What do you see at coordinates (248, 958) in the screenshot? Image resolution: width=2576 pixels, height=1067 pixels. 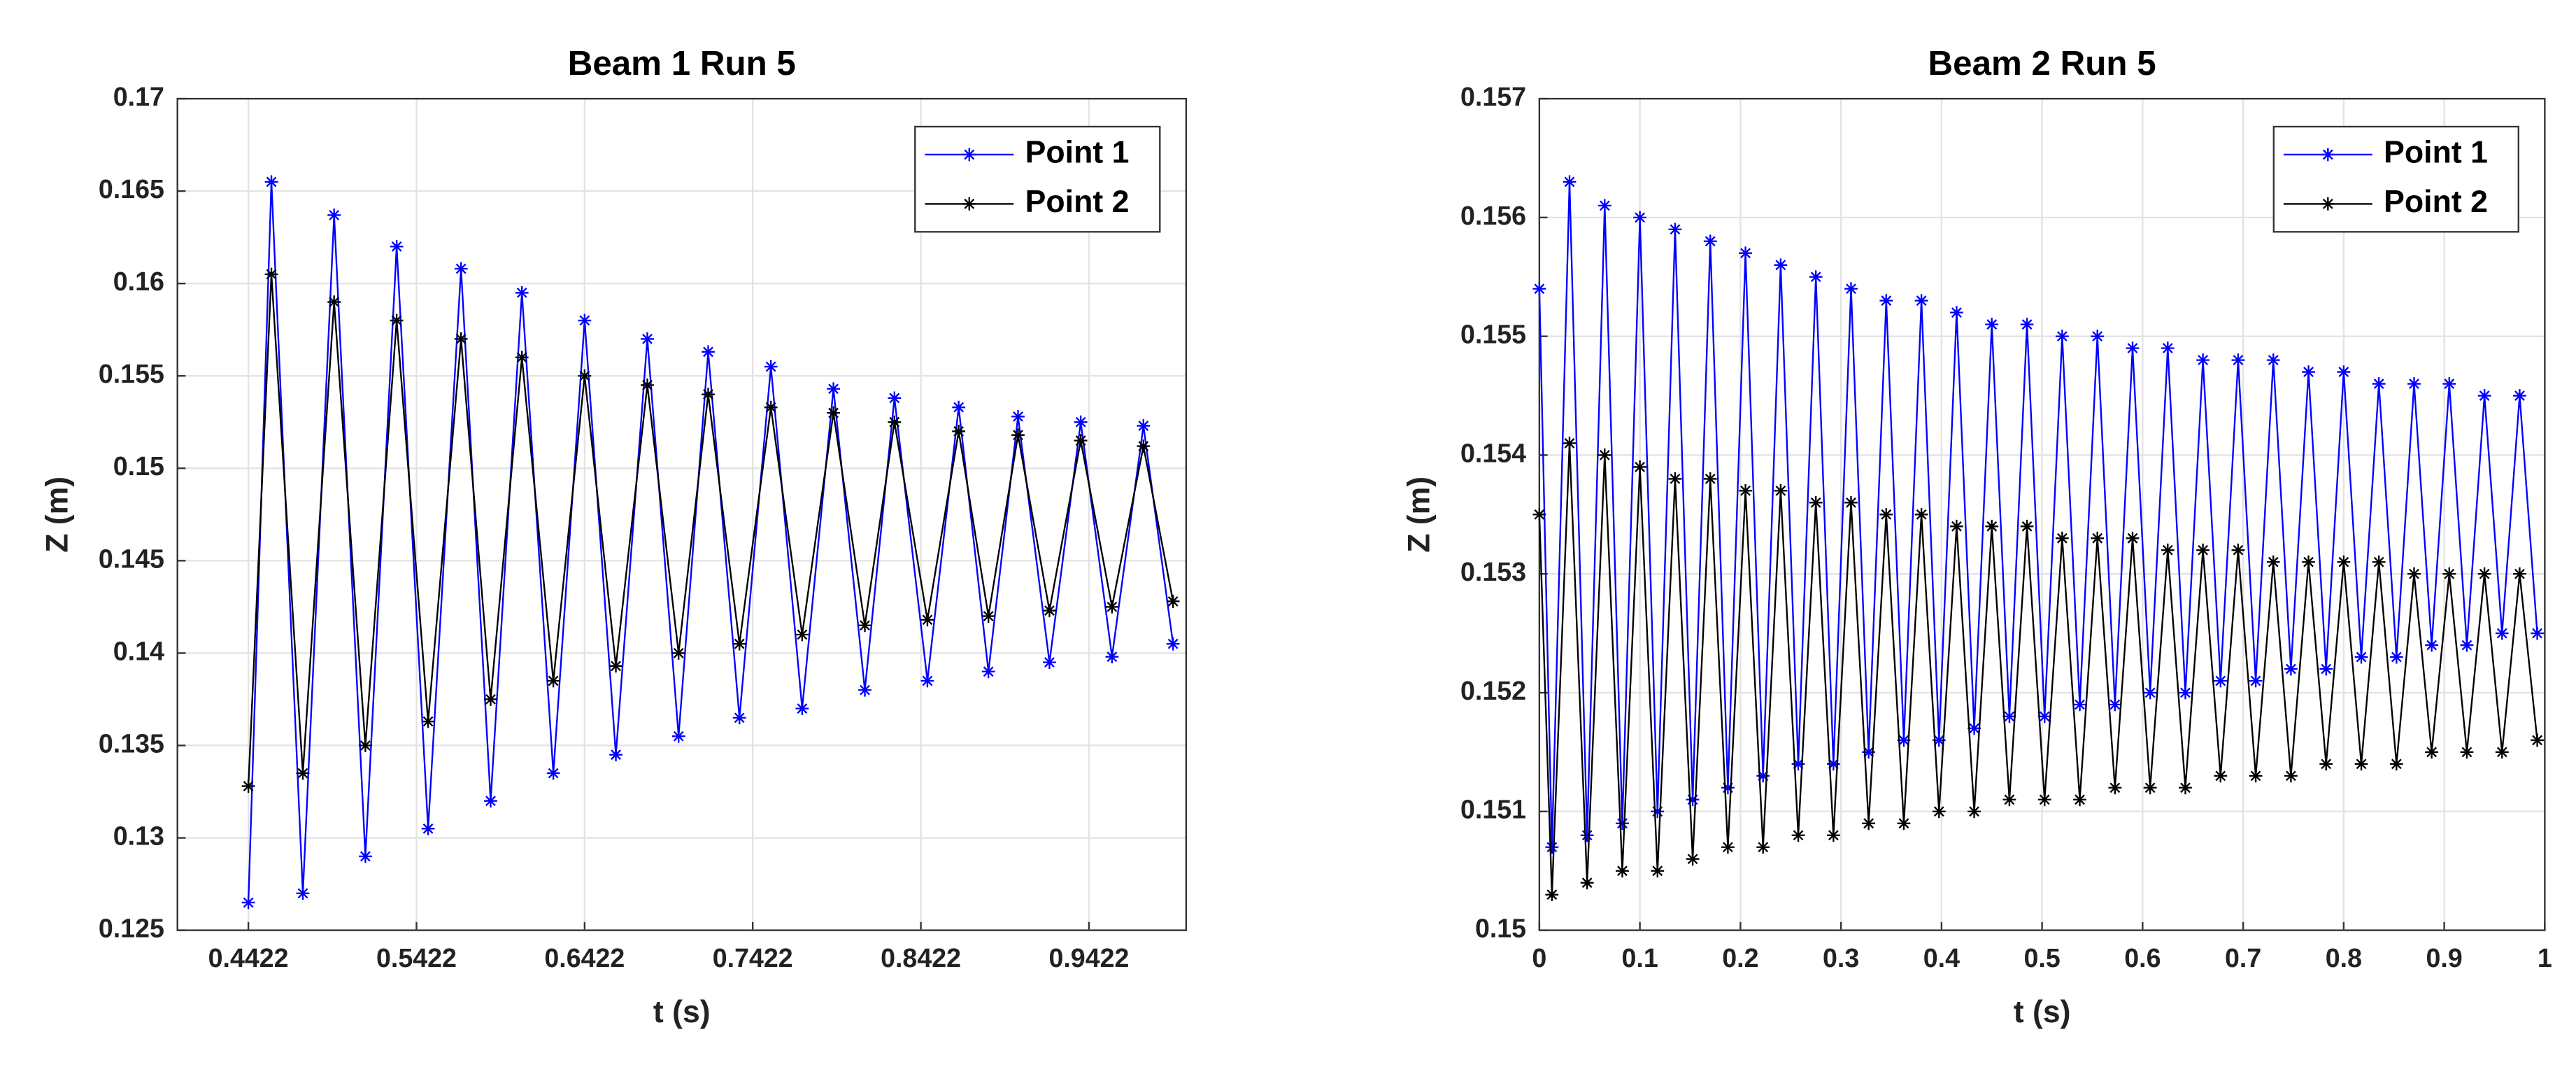 I see `x-tick-label: 0.4422` at bounding box center [248, 958].